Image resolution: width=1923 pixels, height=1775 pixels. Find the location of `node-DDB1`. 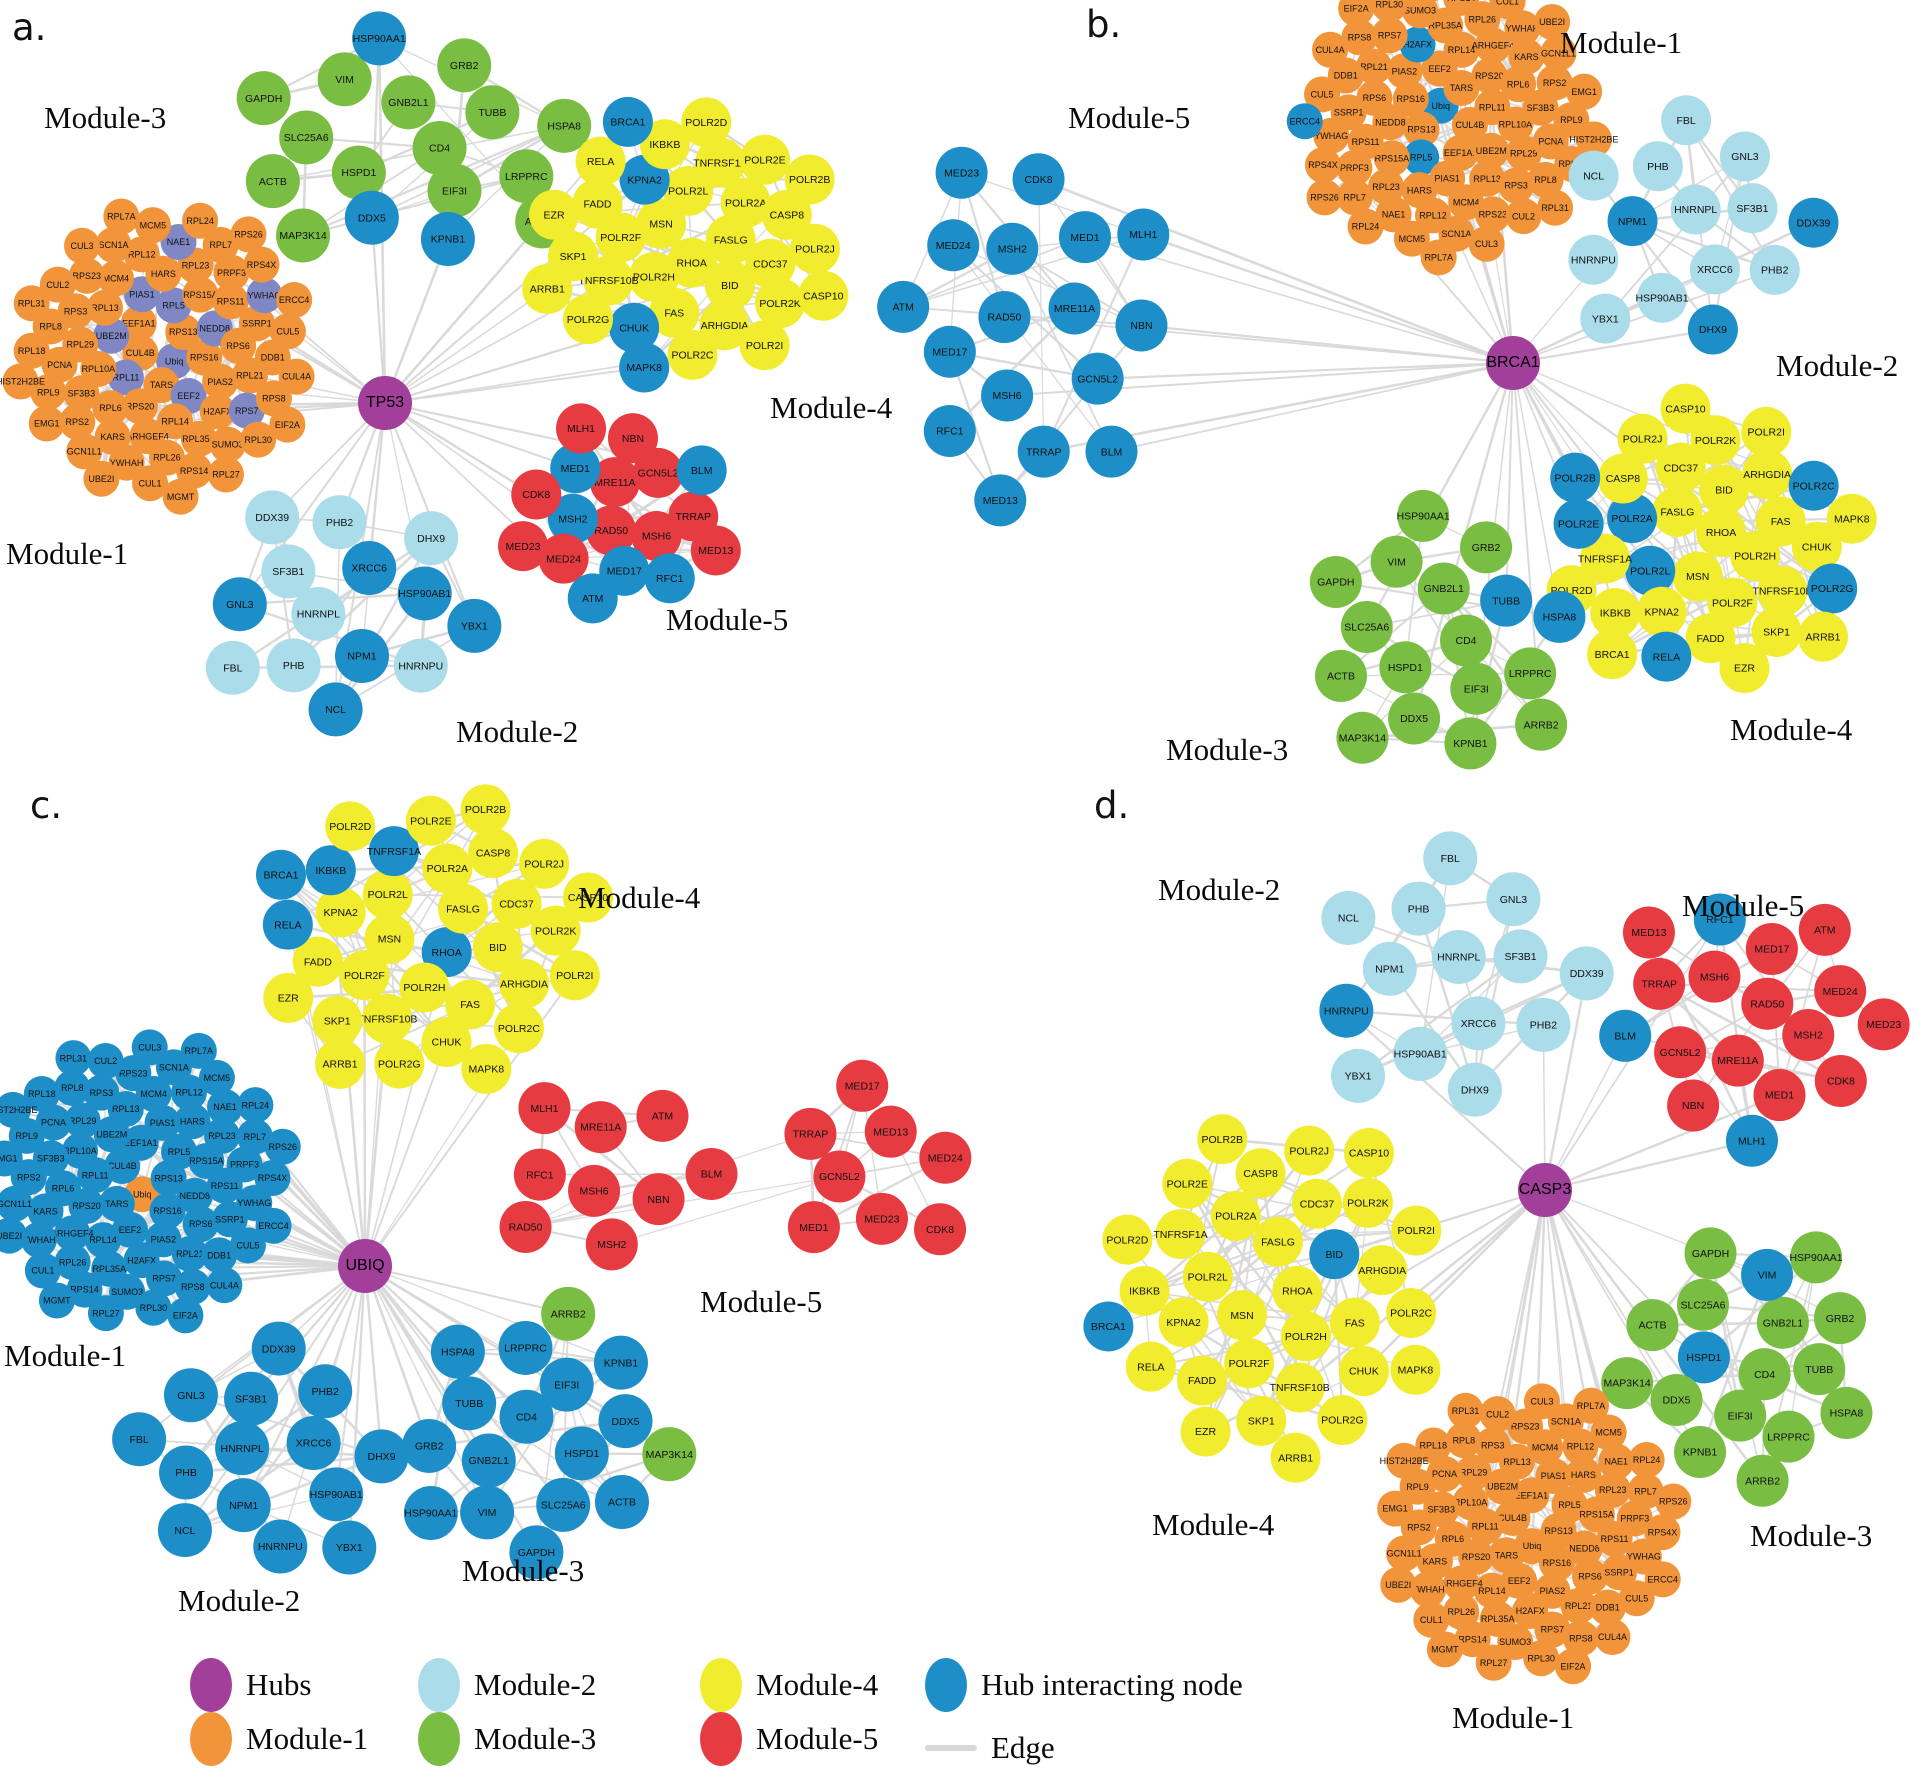

node-DDB1 is located at coordinates (219, 1255).